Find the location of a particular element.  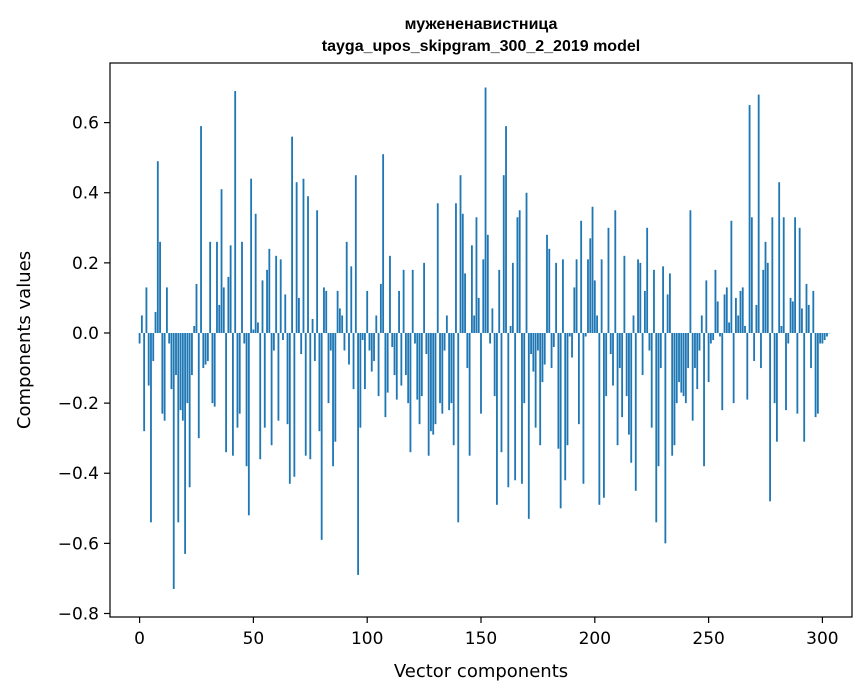

x-tick-label: 300 is located at coordinates (822, 639).